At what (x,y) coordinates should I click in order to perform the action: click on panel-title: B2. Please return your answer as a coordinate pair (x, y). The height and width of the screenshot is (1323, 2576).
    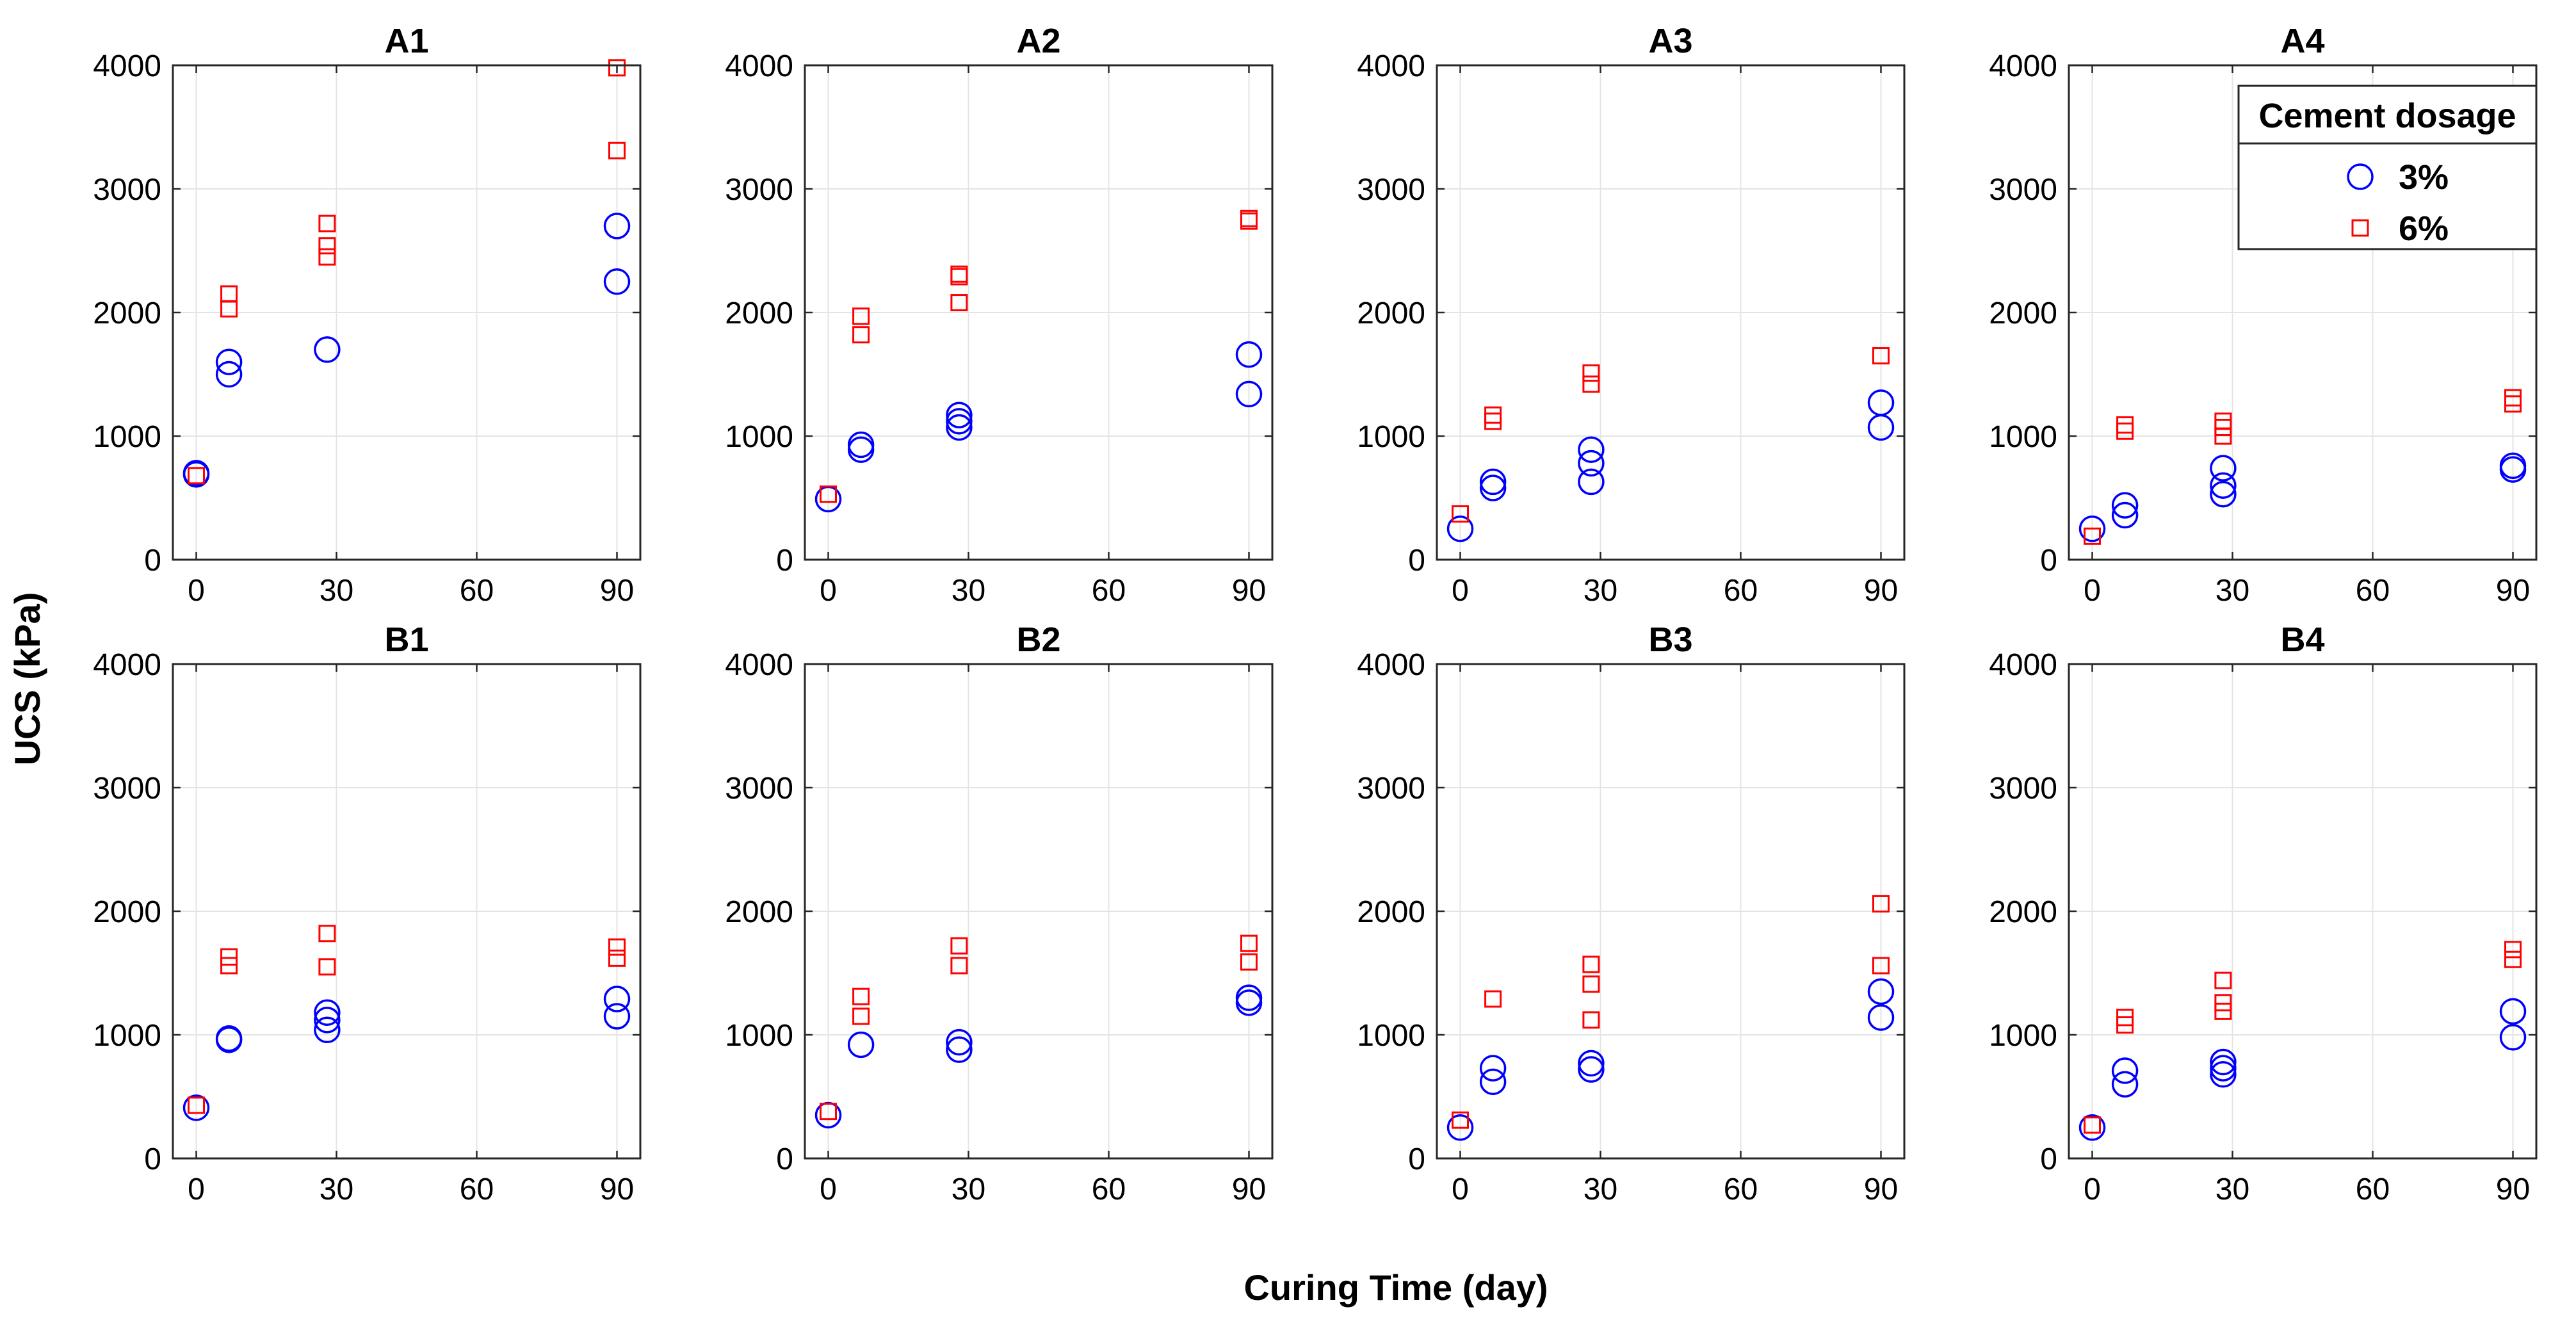
    Looking at the image, I should click on (1038, 640).